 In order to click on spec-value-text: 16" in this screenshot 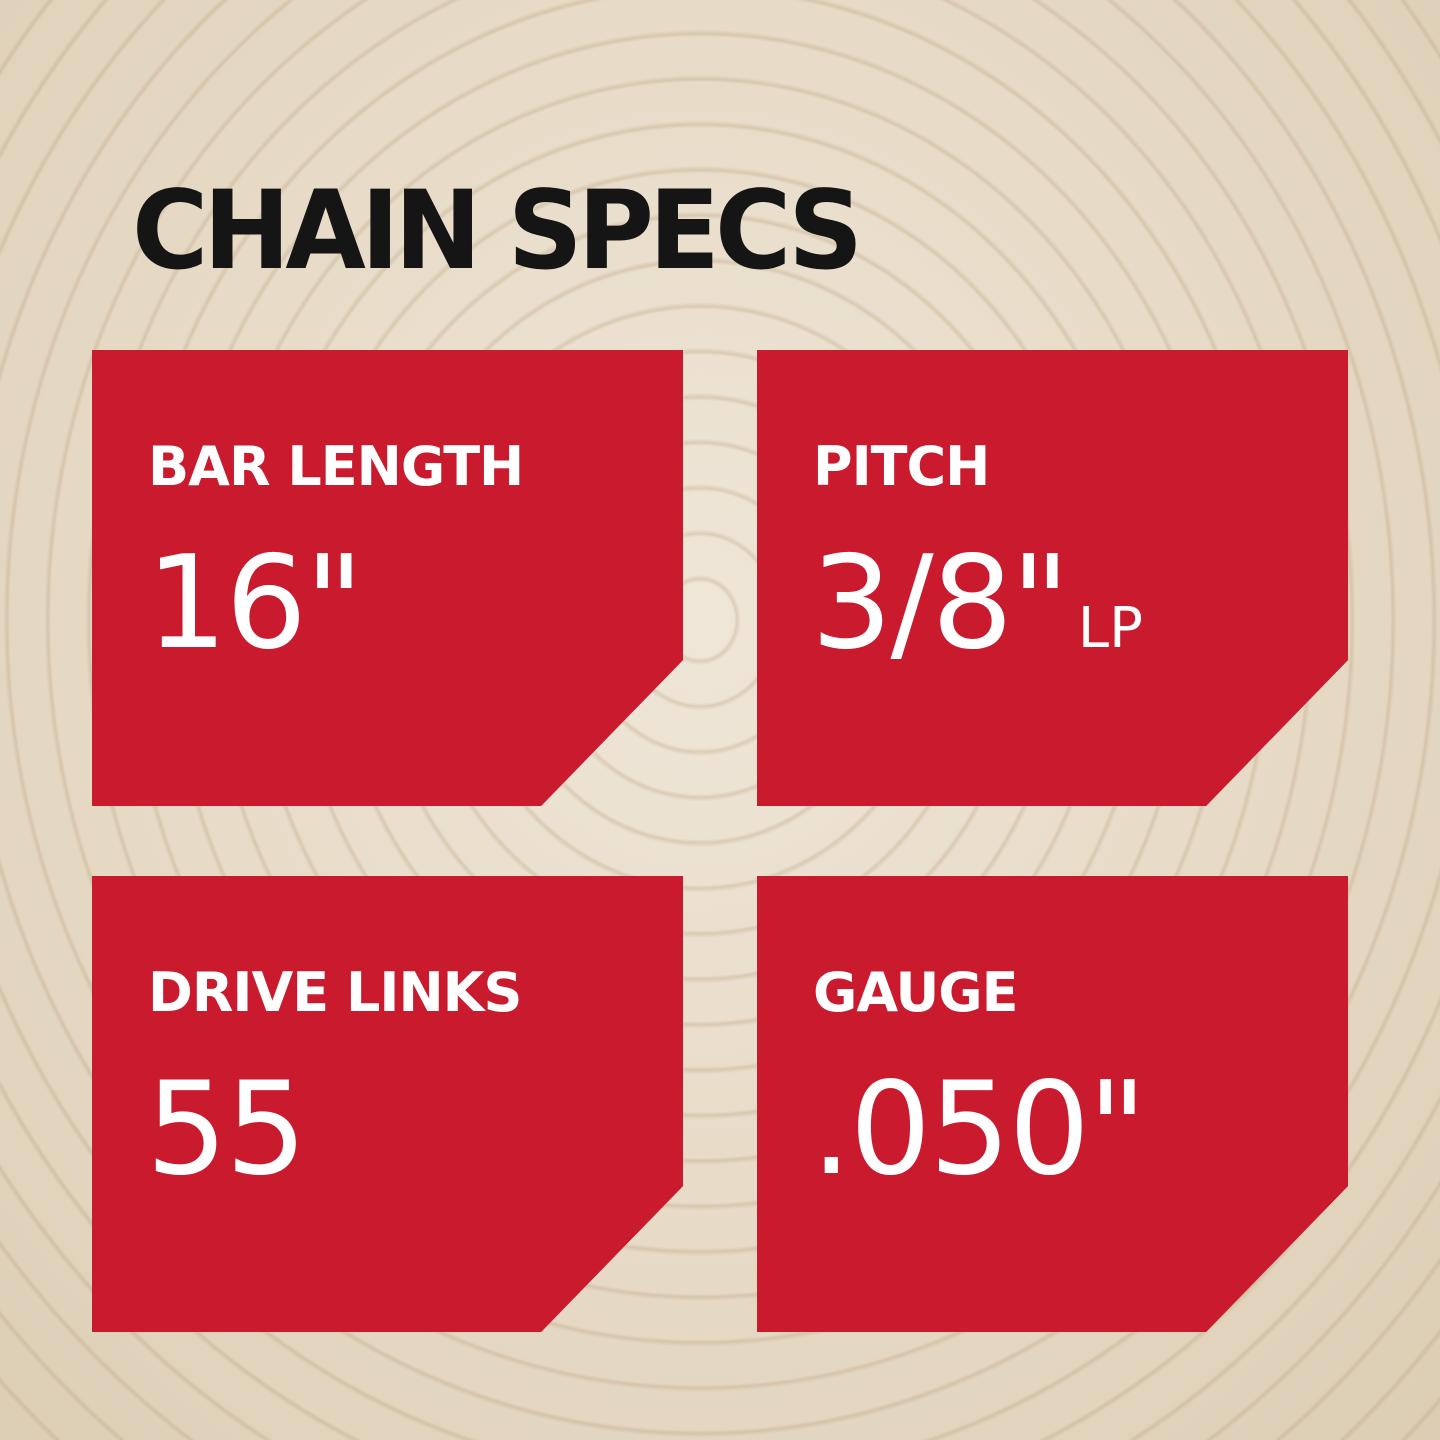, I will do `click(255, 603)`.